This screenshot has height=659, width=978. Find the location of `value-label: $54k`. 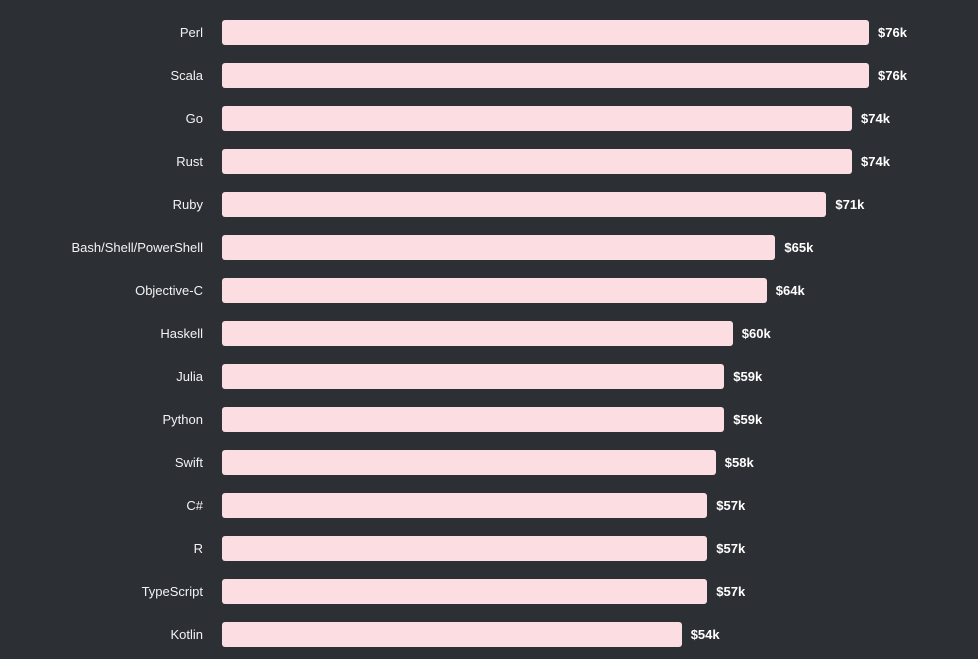

value-label: $54k is located at coordinates (705, 634).